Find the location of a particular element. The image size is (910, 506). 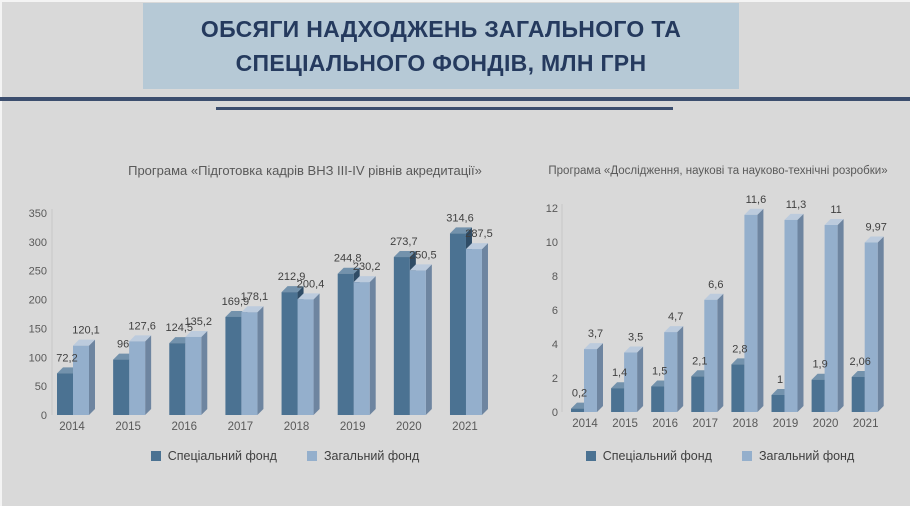

bar-general-fund-2017 is located at coordinates (714, 352).